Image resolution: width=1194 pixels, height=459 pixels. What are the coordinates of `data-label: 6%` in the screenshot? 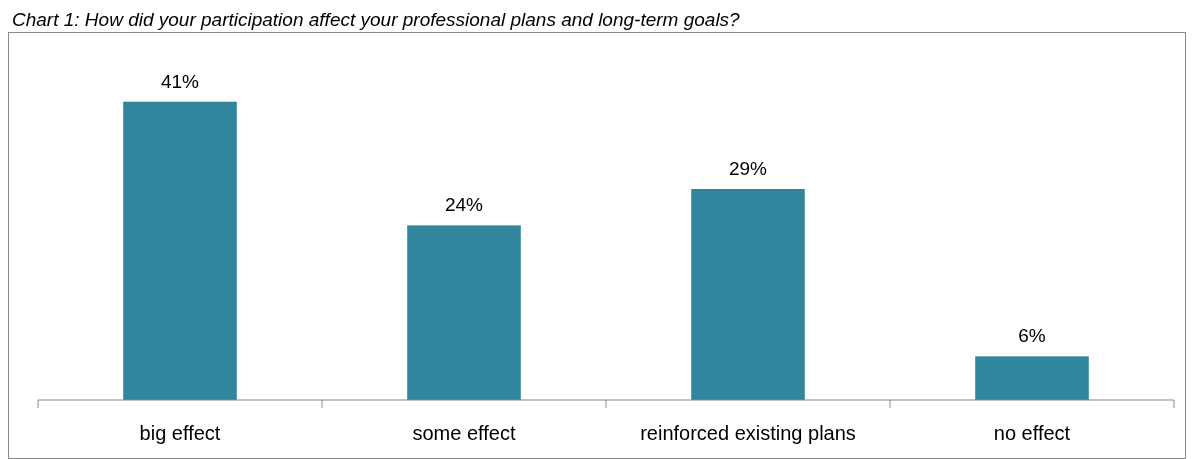 It's located at (1032, 336).